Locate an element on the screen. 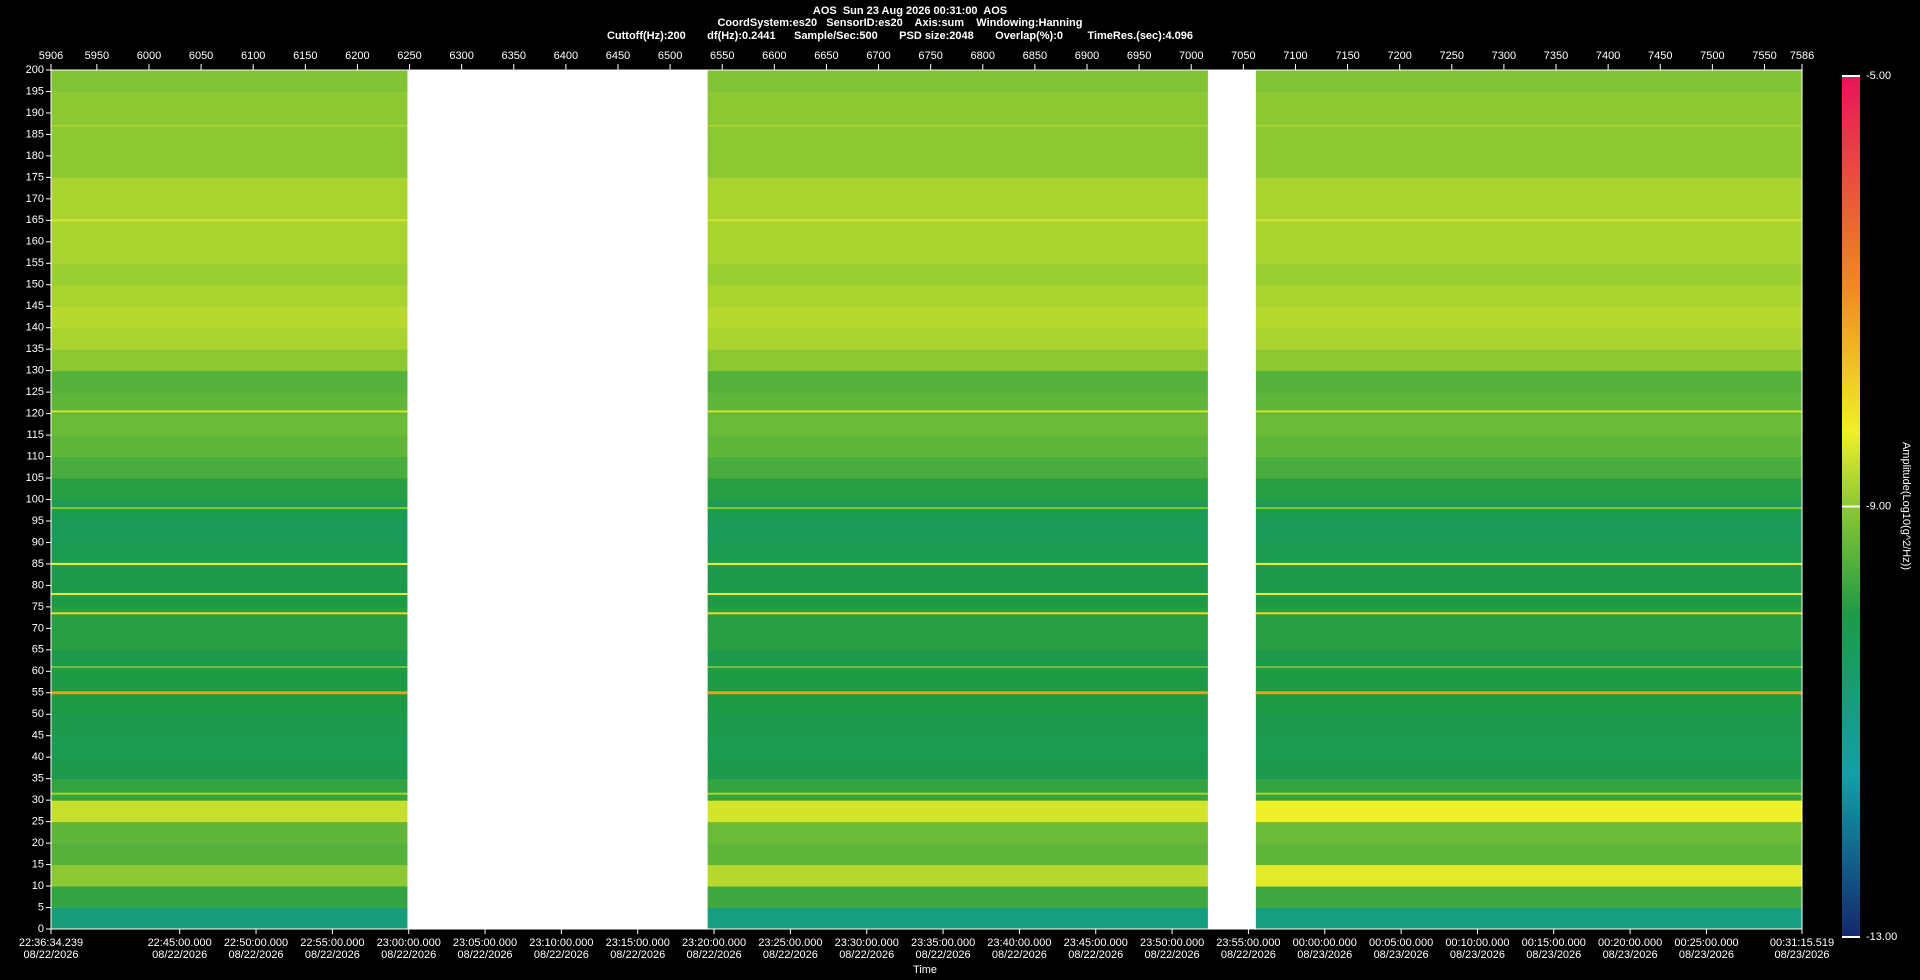 The height and width of the screenshot is (980, 1920). y-tick-label: 200 is located at coordinates (35, 70).